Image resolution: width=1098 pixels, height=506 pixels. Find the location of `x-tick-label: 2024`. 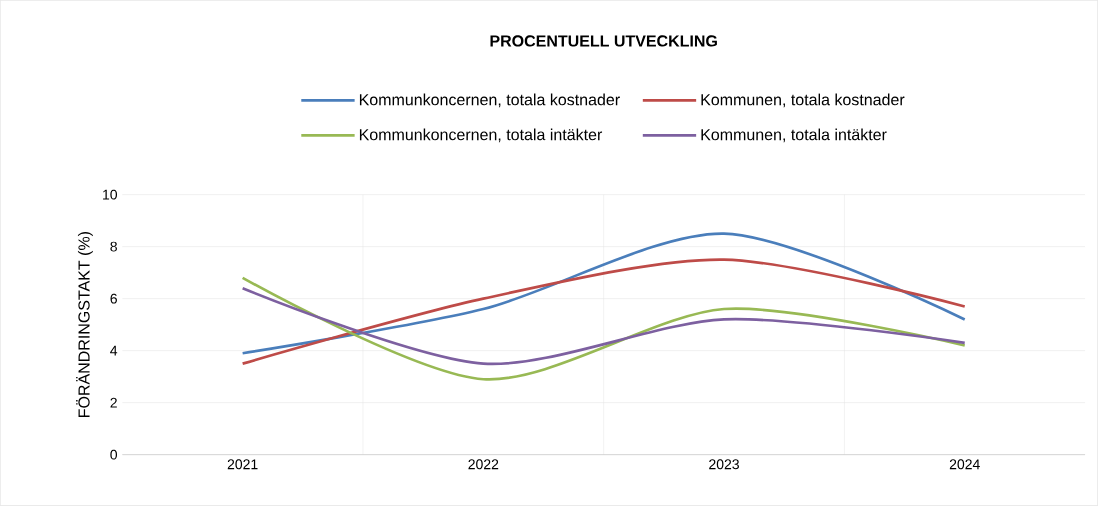

x-tick-label: 2024 is located at coordinates (964, 464).